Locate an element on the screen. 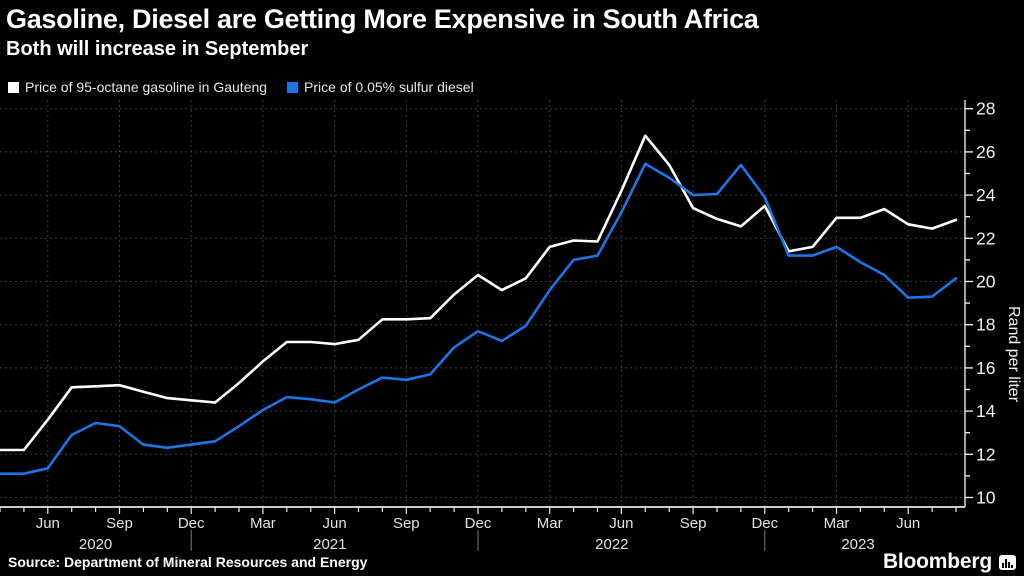 This screenshot has width=1024, height=576. gasoline-swatch-icon is located at coordinates (13, 87).